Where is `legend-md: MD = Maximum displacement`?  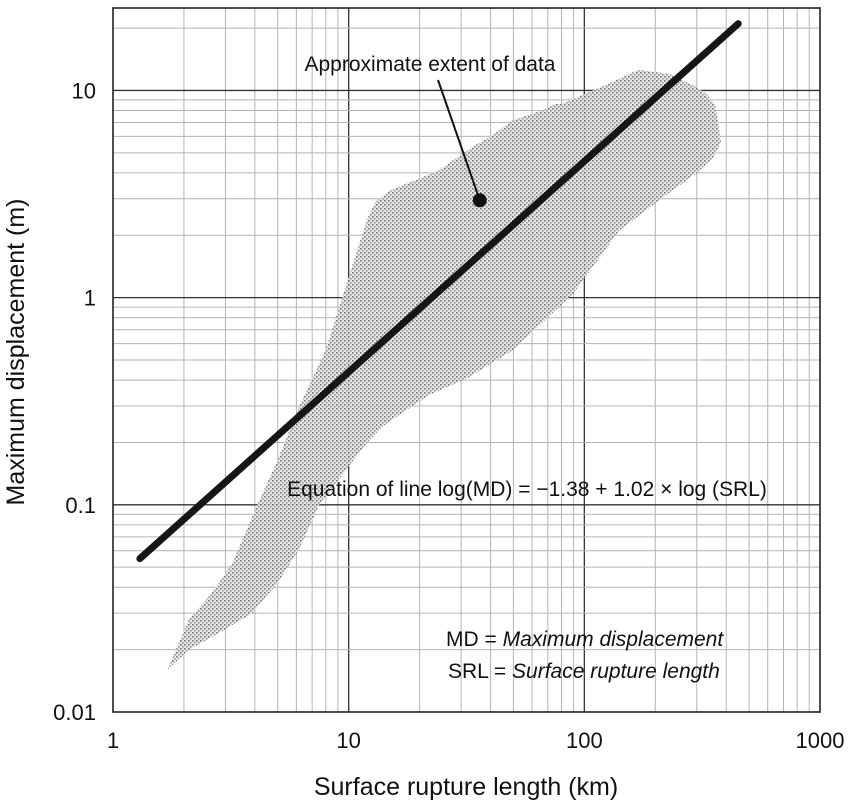
legend-md: MD = Maximum displacement is located at coordinates (585, 639).